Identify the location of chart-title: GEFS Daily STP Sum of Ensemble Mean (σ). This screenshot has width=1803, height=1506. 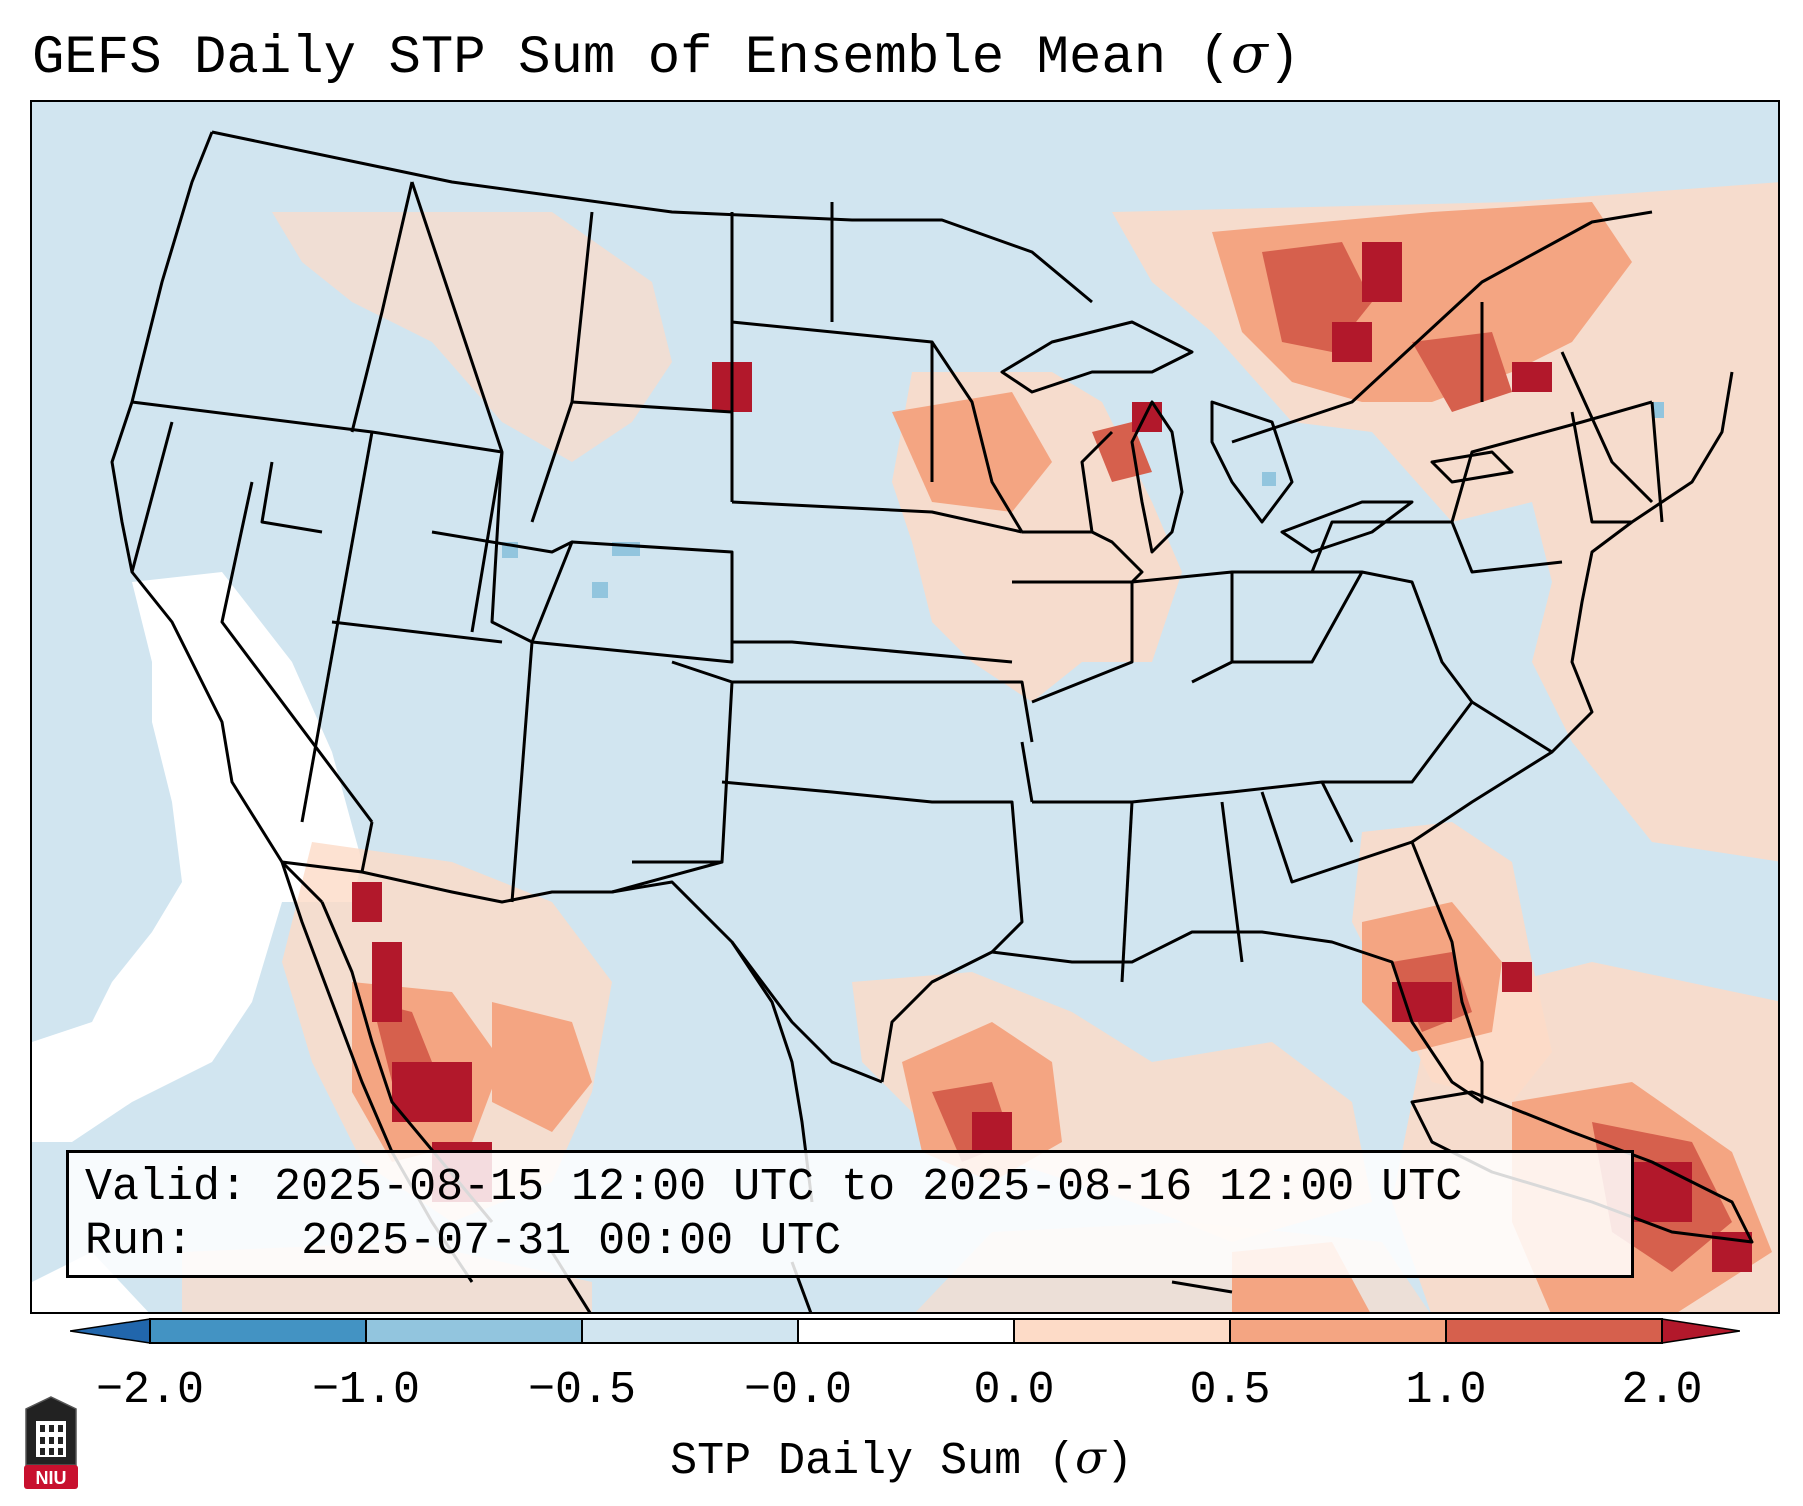
(666, 56).